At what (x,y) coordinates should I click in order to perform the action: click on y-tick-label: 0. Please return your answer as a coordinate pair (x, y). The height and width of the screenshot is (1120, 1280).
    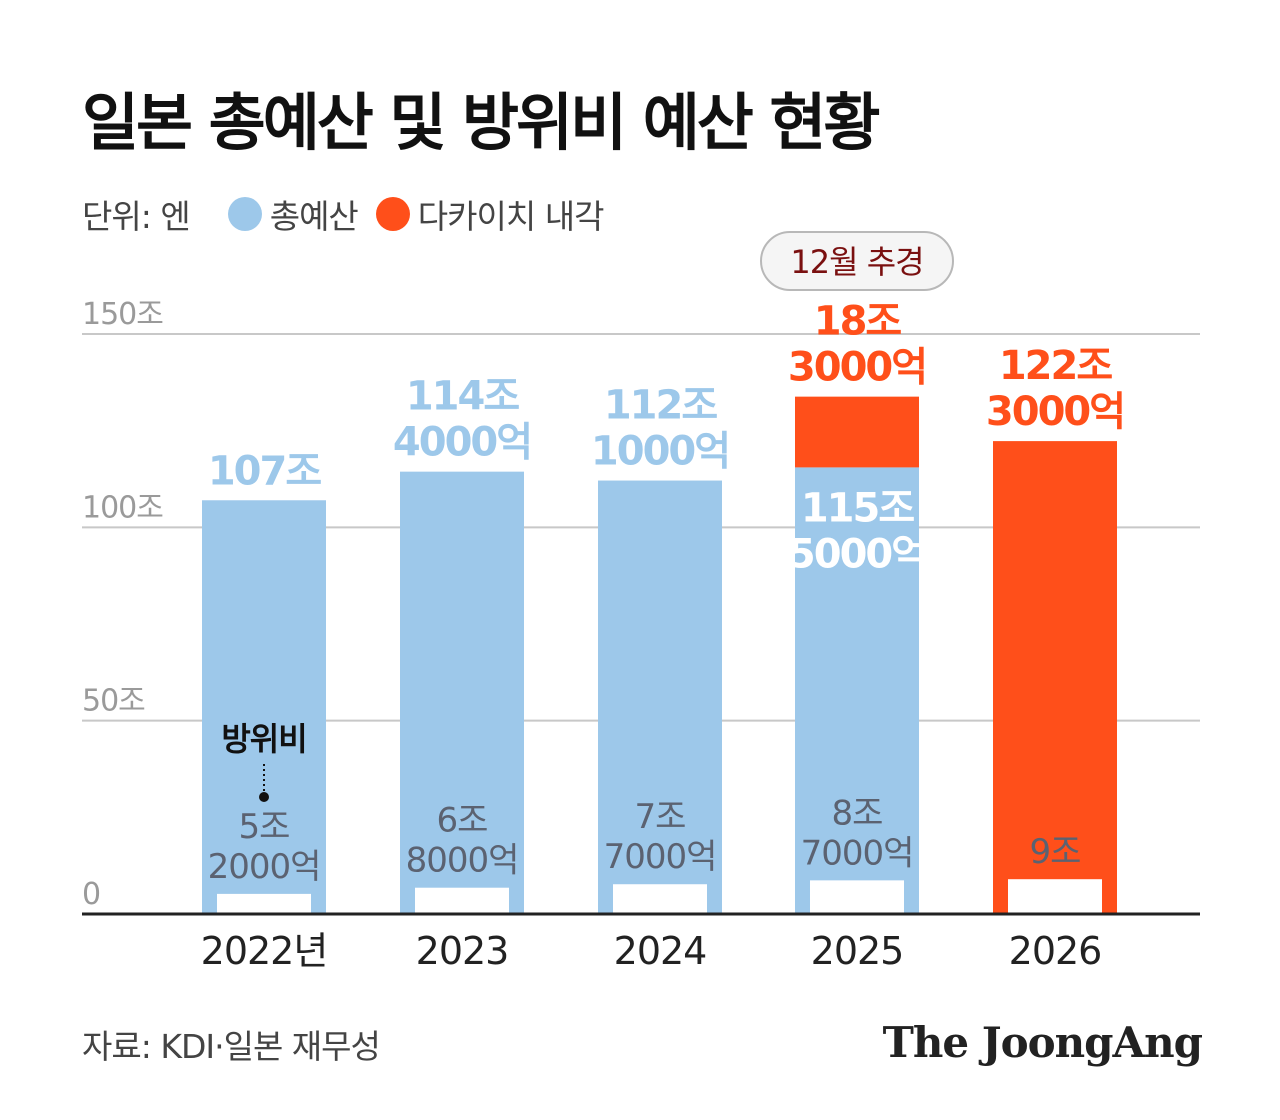
    Looking at the image, I should click on (91, 894).